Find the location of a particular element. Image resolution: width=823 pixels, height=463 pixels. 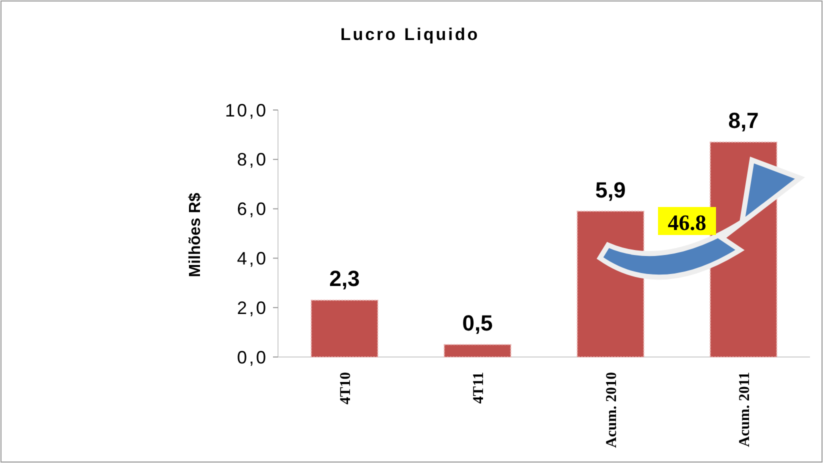

data-label: 0,5 is located at coordinates (477, 323).